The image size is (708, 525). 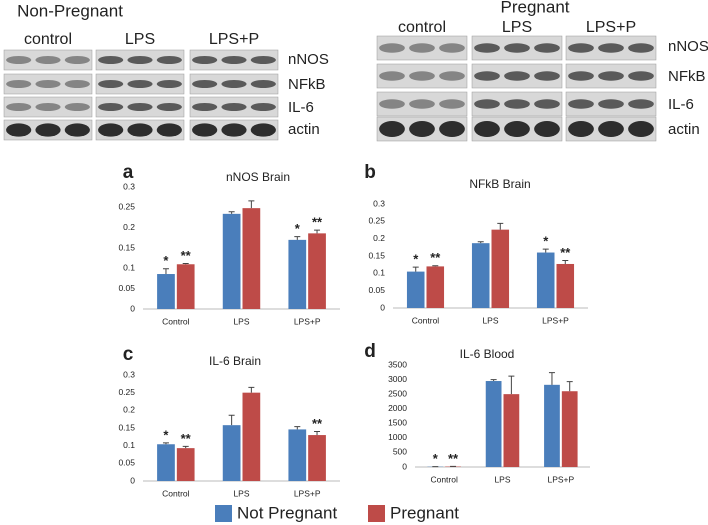 I want to click on panel-label: c, so click(x=128, y=354).